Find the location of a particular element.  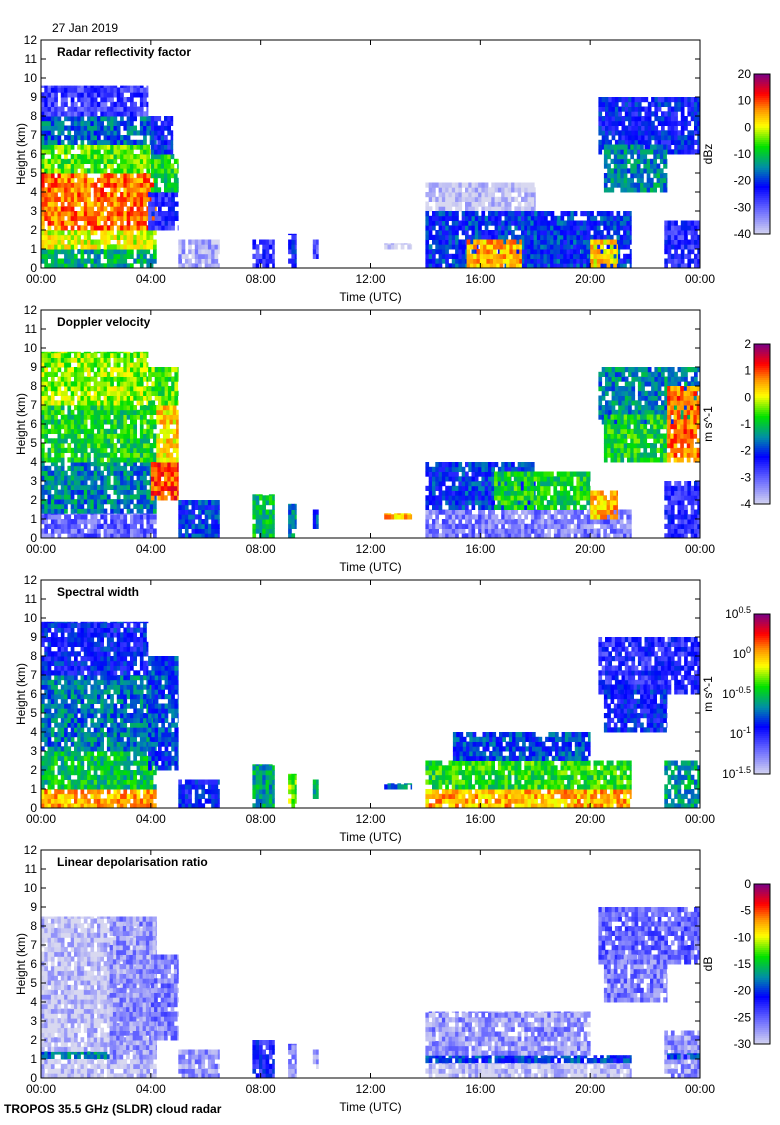

x-tick-label: 16:00 is located at coordinates (480, 279).